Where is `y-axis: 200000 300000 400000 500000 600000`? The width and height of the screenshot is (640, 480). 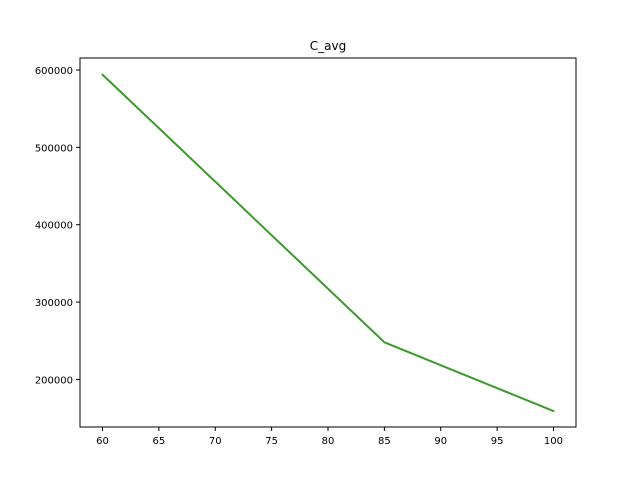 y-axis: 200000 300000 400000 500000 600000 is located at coordinates (57, 226).